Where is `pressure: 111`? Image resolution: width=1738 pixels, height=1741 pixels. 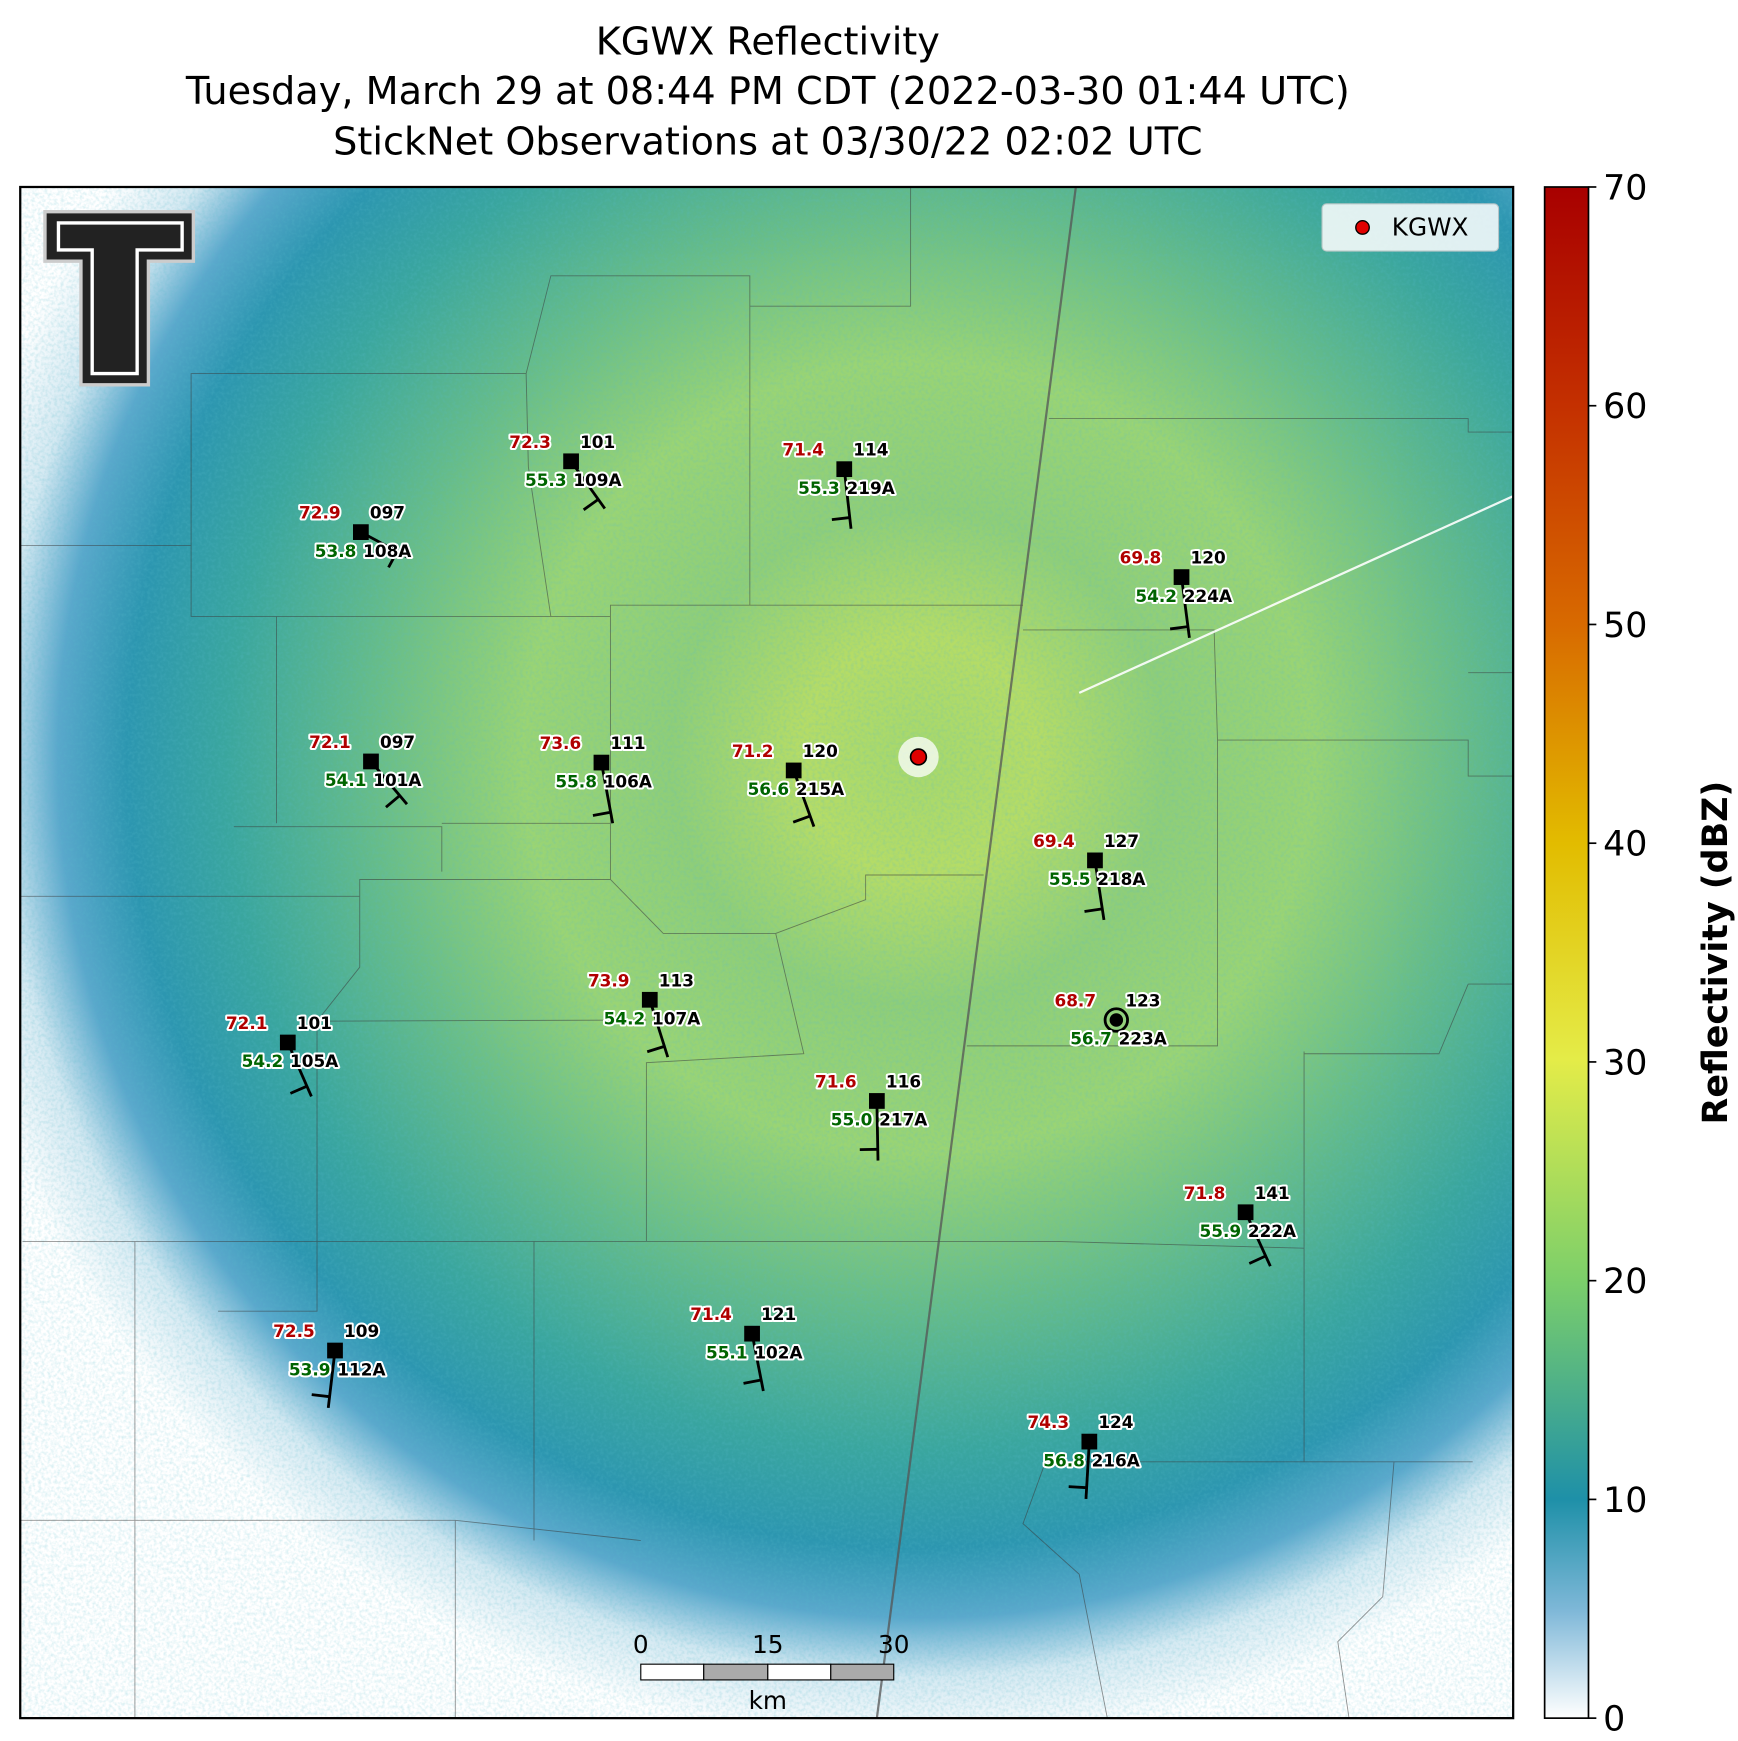
pressure: 111 is located at coordinates (627, 743).